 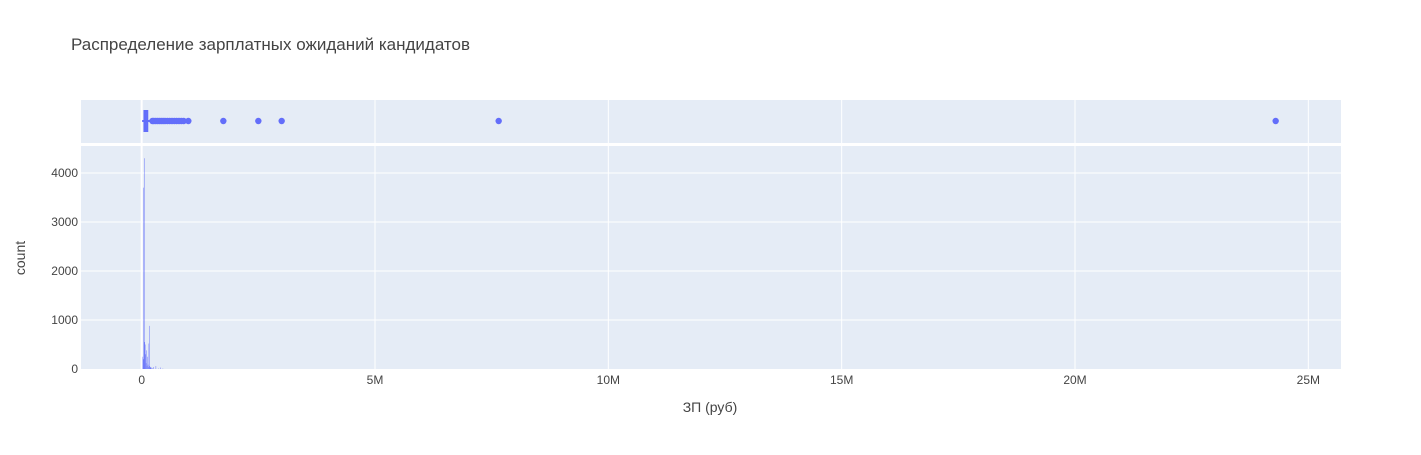 What do you see at coordinates (141, 380) in the screenshot?
I see `x-tick-label: 0` at bounding box center [141, 380].